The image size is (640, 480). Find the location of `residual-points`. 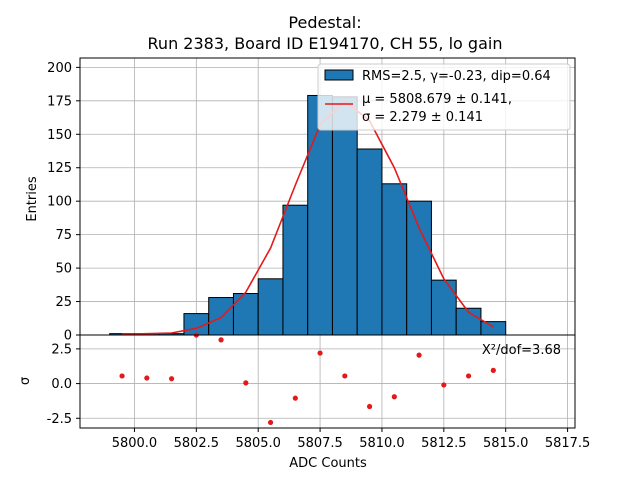

residual-points is located at coordinates (307, 379).